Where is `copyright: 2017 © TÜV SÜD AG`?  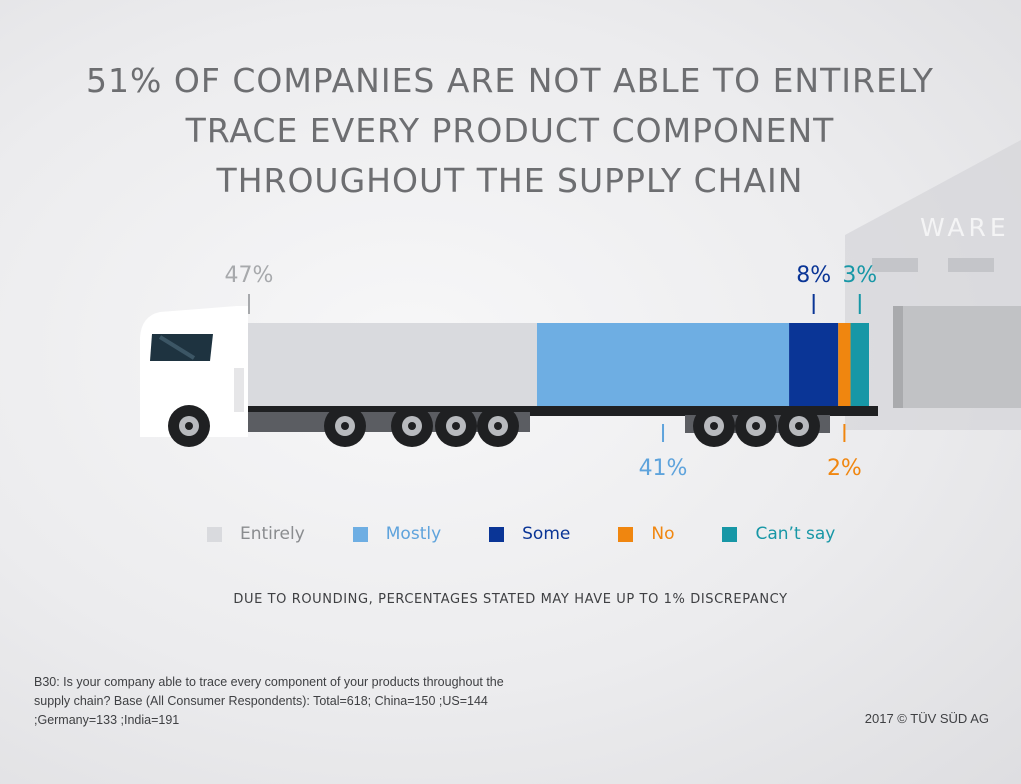 copyright: 2017 © TÜV SÜD AG is located at coordinates (926, 718).